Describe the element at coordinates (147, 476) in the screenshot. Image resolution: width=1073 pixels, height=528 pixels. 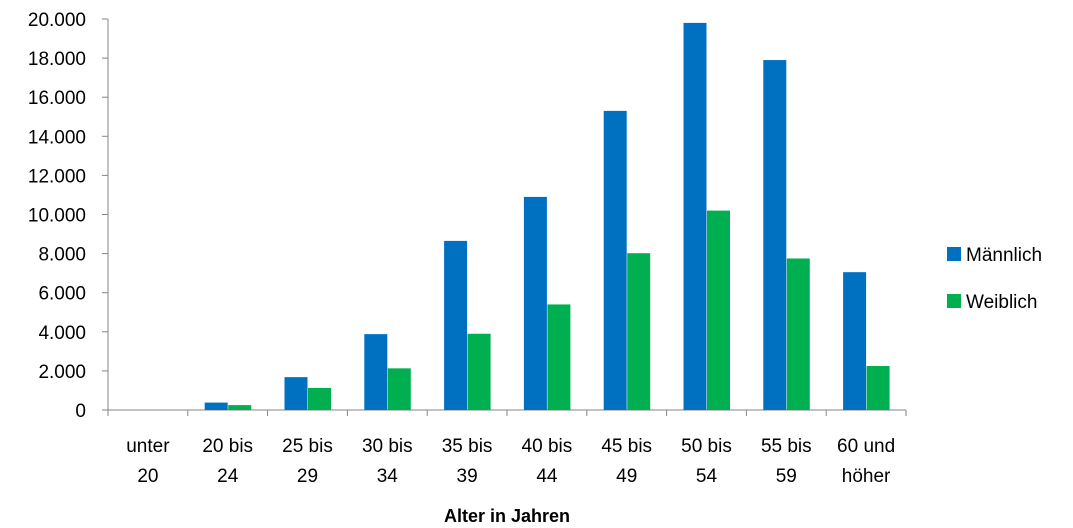
I see `x-tick-label: 20` at that location.